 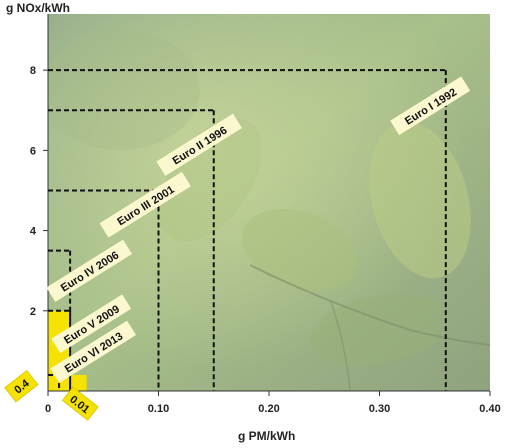 I want to click on callout-nox-tag: 0.4, so click(x=21, y=386).